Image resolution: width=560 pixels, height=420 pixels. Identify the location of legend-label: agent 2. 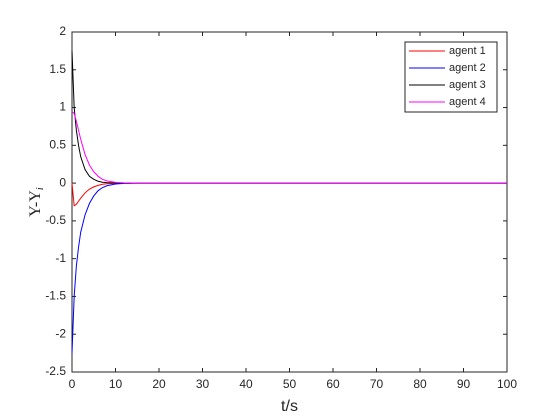
(467, 68).